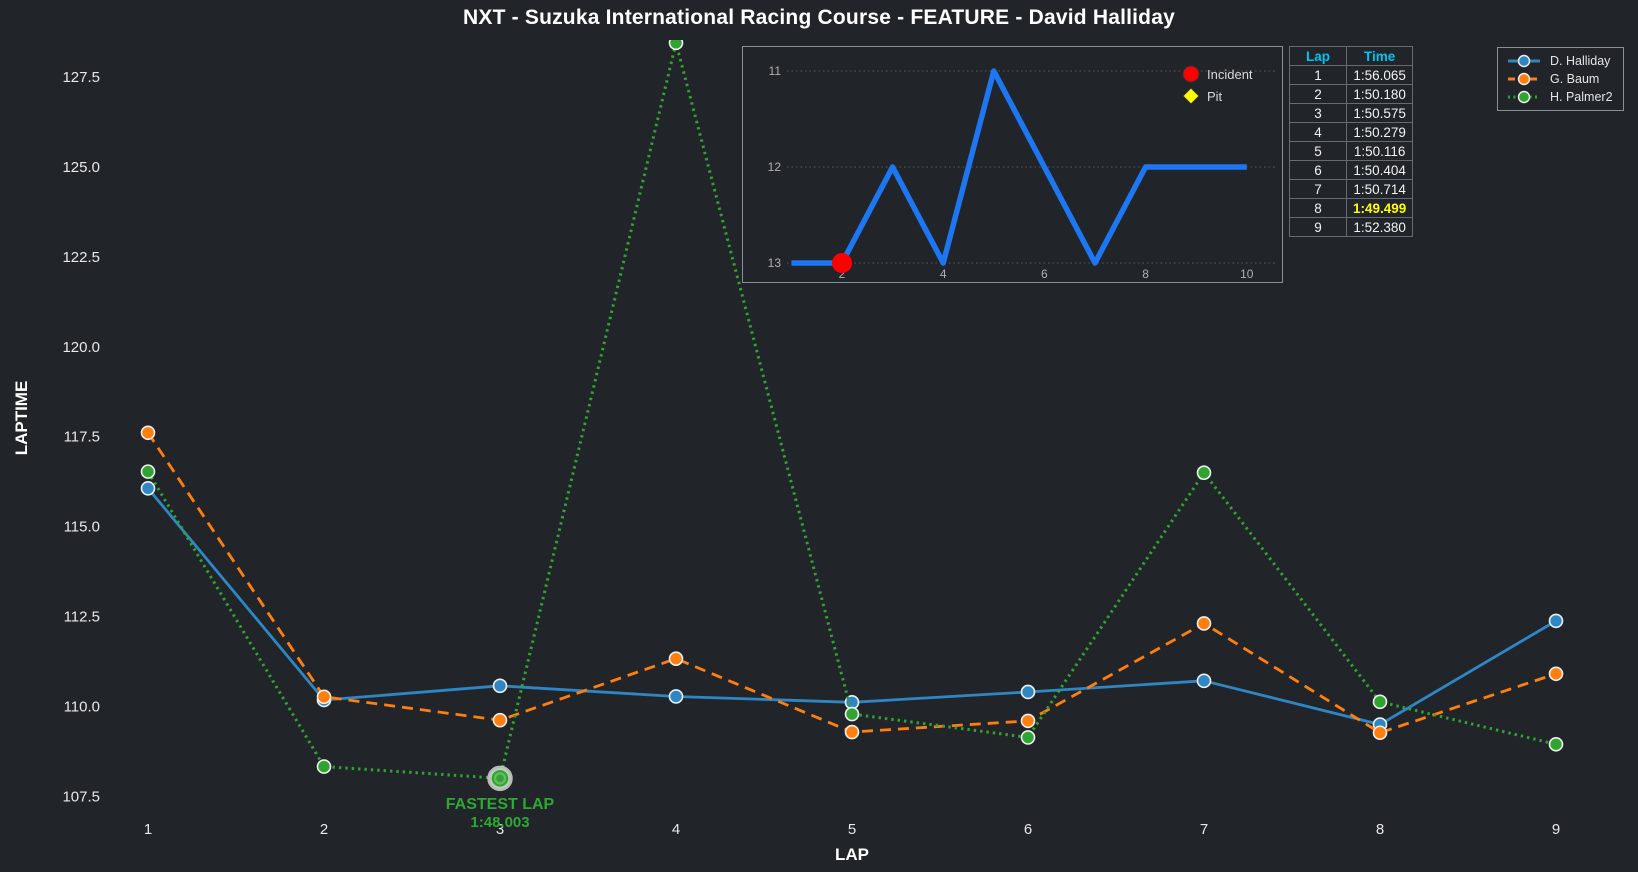  What do you see at coordinates (500, 804) in the screenshot?
I see `fastest-lap-label: FASTEST LAP` at bounding box center [500, 804].